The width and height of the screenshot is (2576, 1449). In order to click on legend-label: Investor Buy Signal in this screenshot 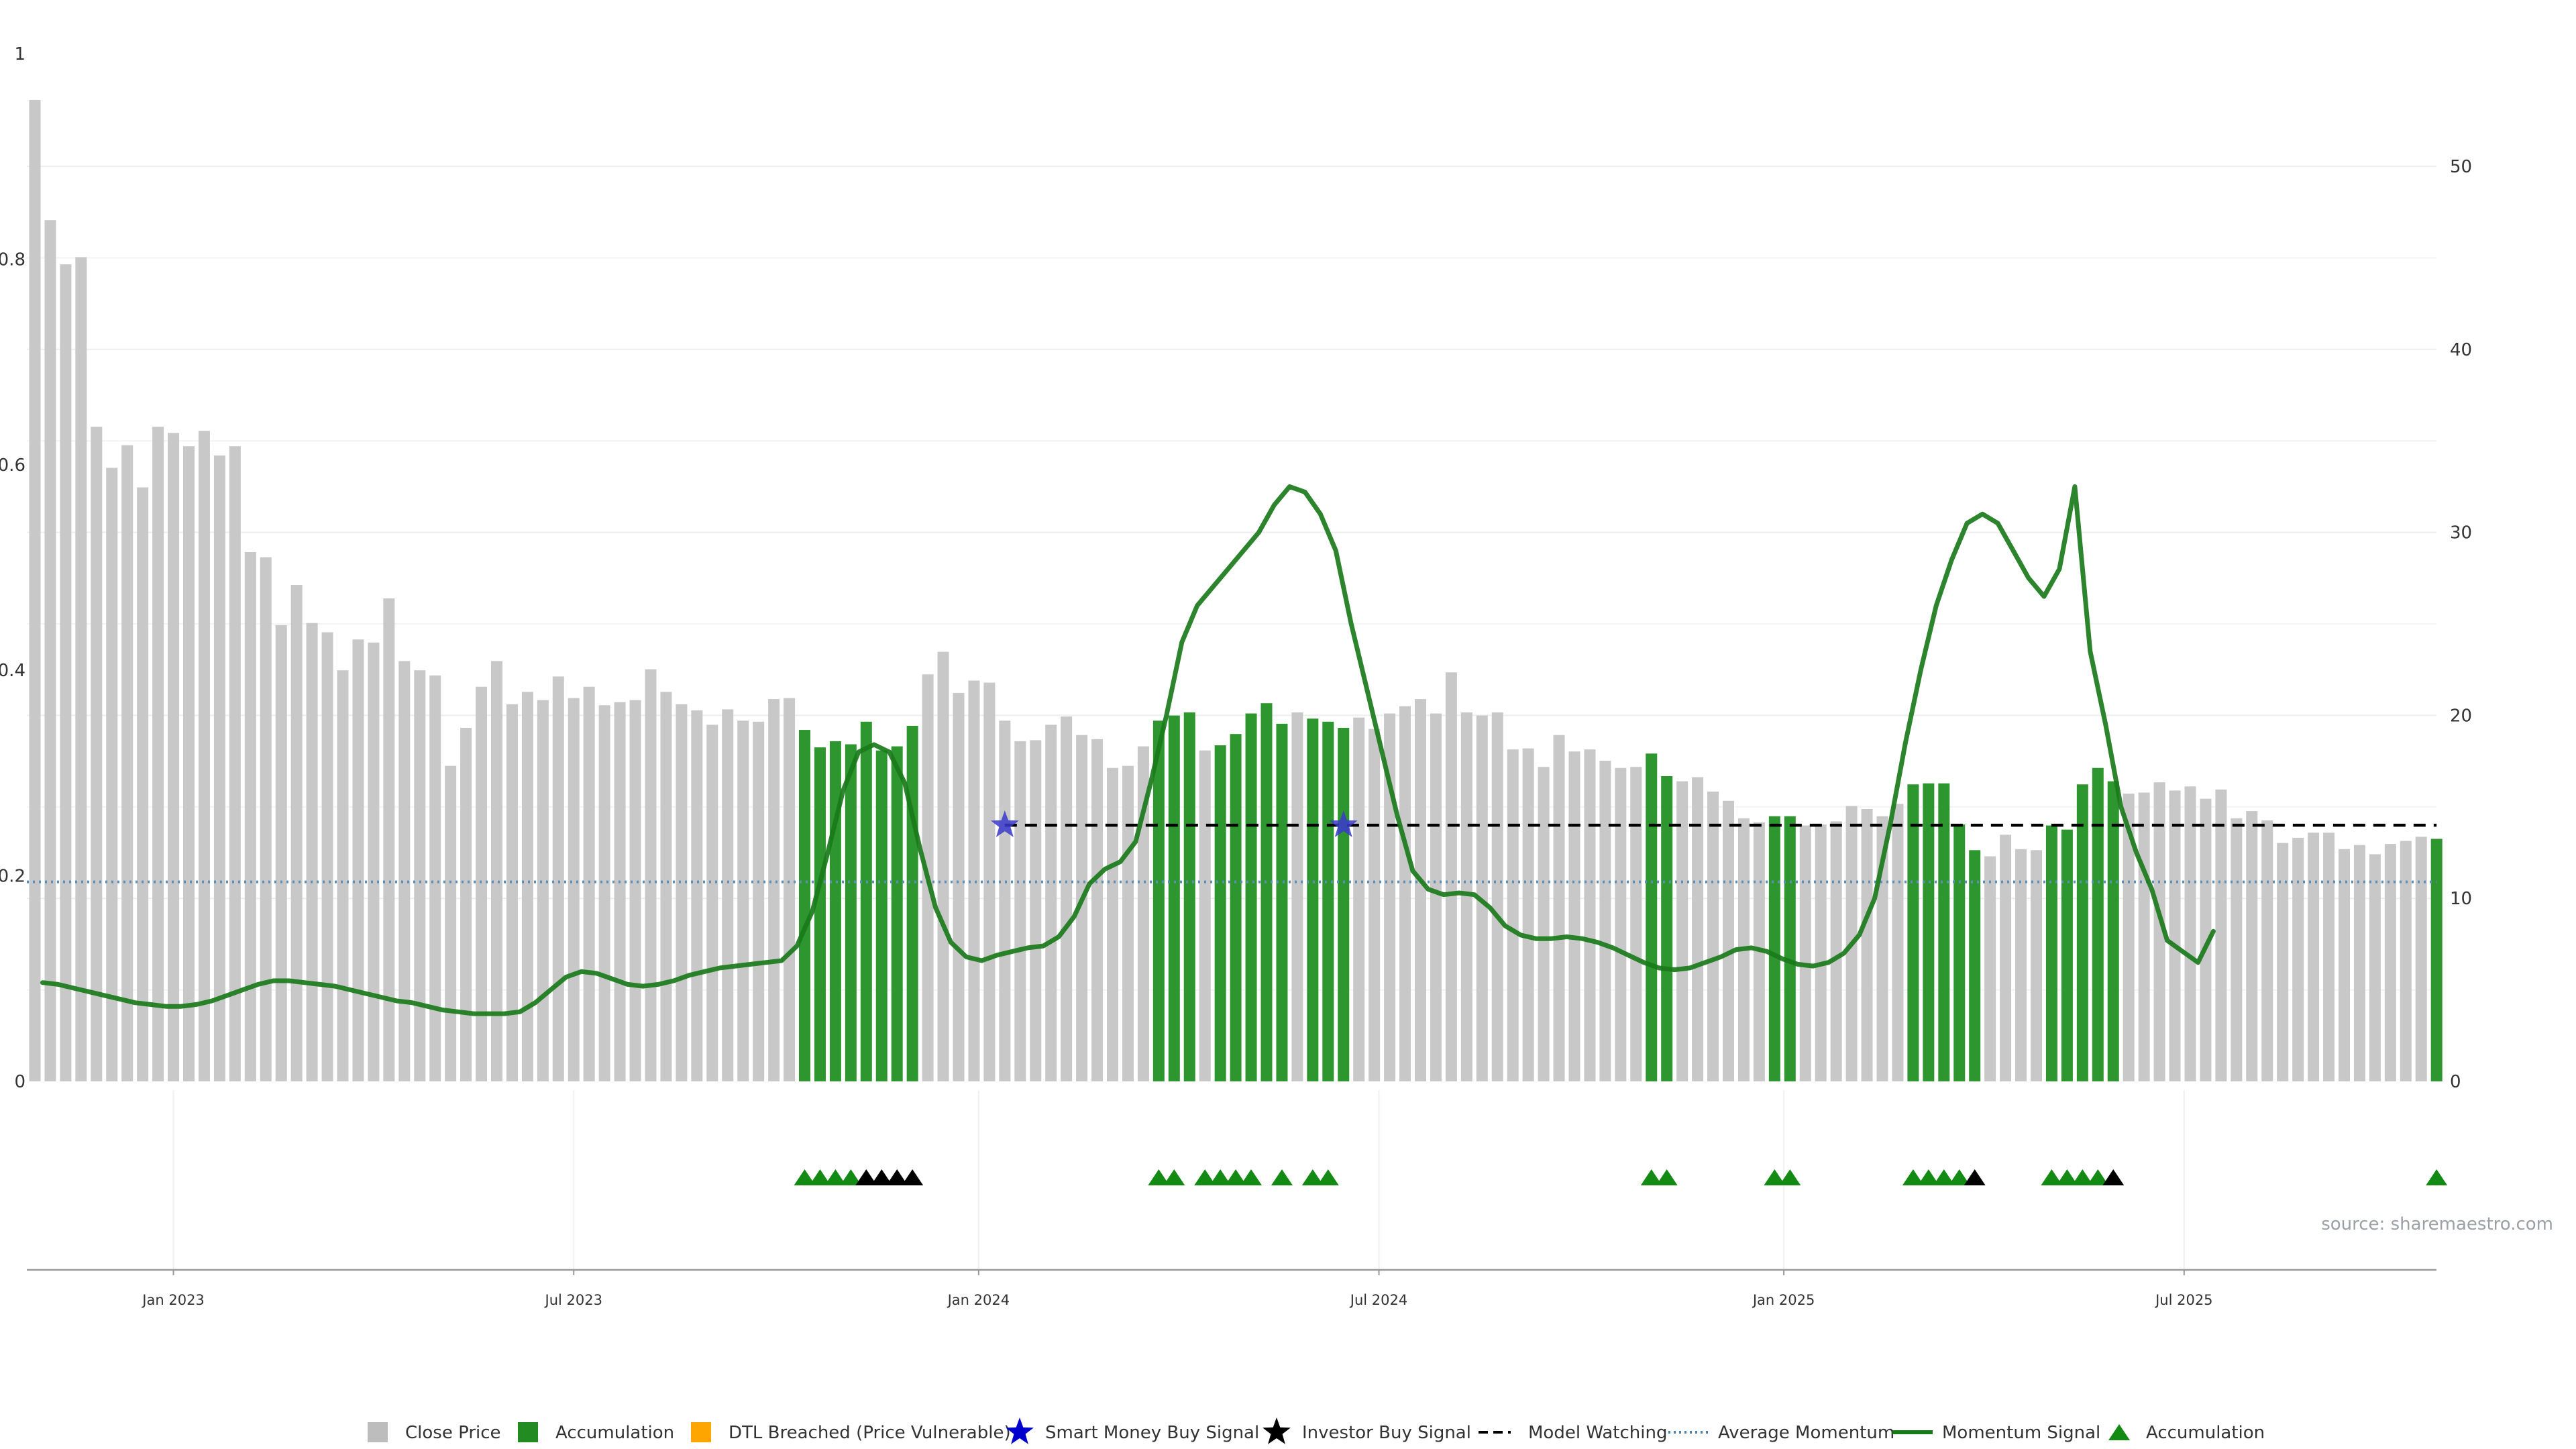, I will do `click(1386, 1433)`.